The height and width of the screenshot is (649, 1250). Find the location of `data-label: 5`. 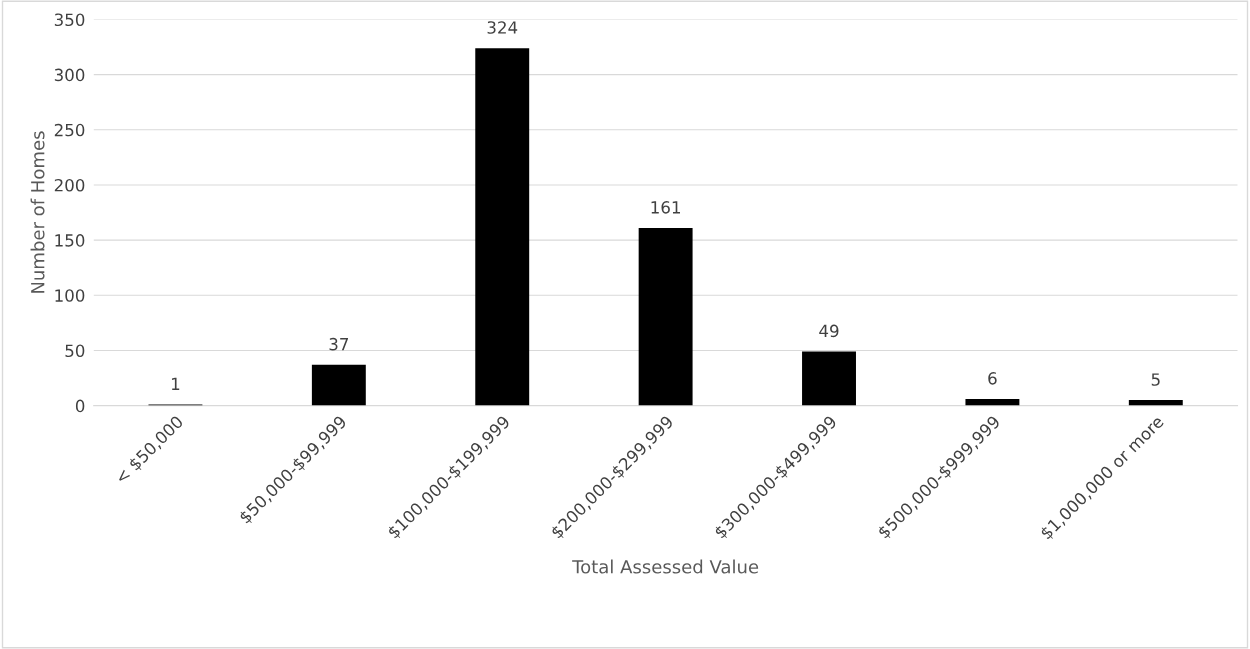

data-label: 5 is located at coordinates (1155, 379).